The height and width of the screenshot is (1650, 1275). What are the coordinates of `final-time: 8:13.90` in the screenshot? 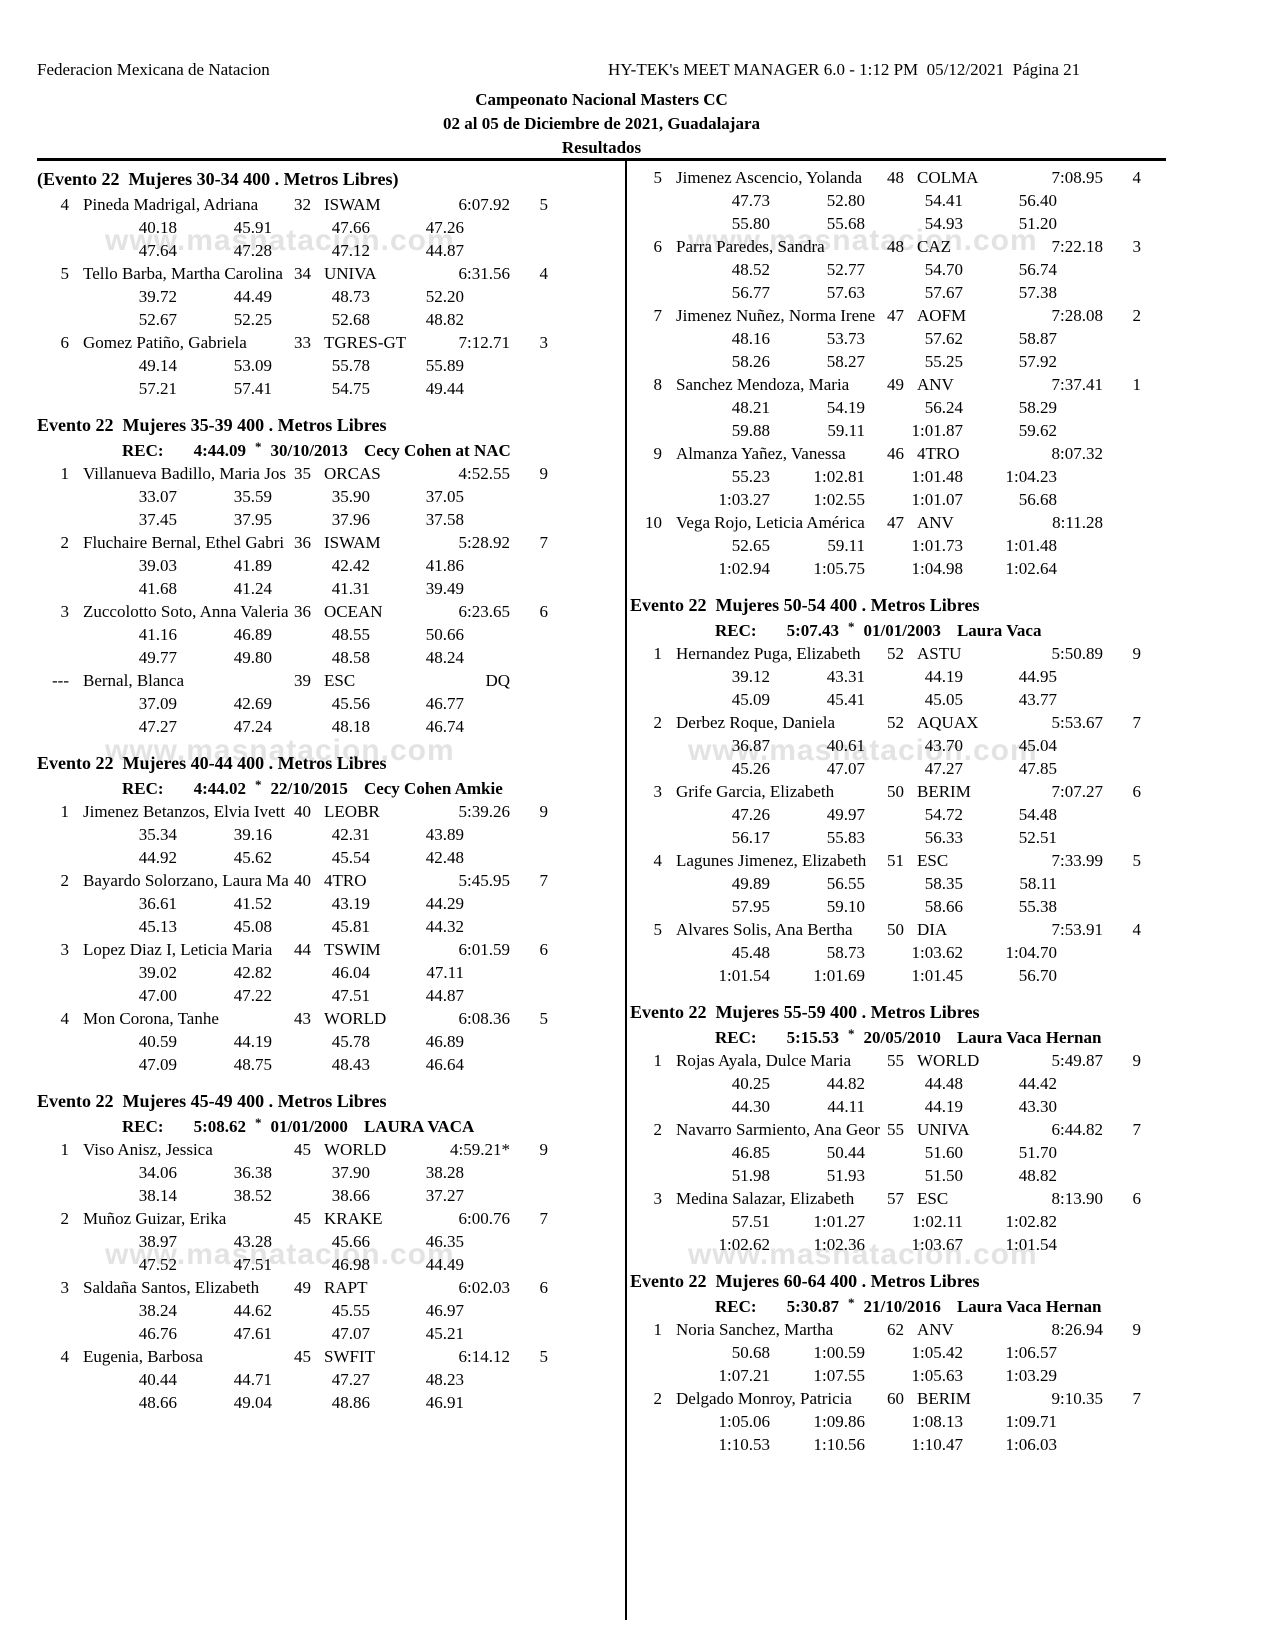 It's located at (1077, 1198).